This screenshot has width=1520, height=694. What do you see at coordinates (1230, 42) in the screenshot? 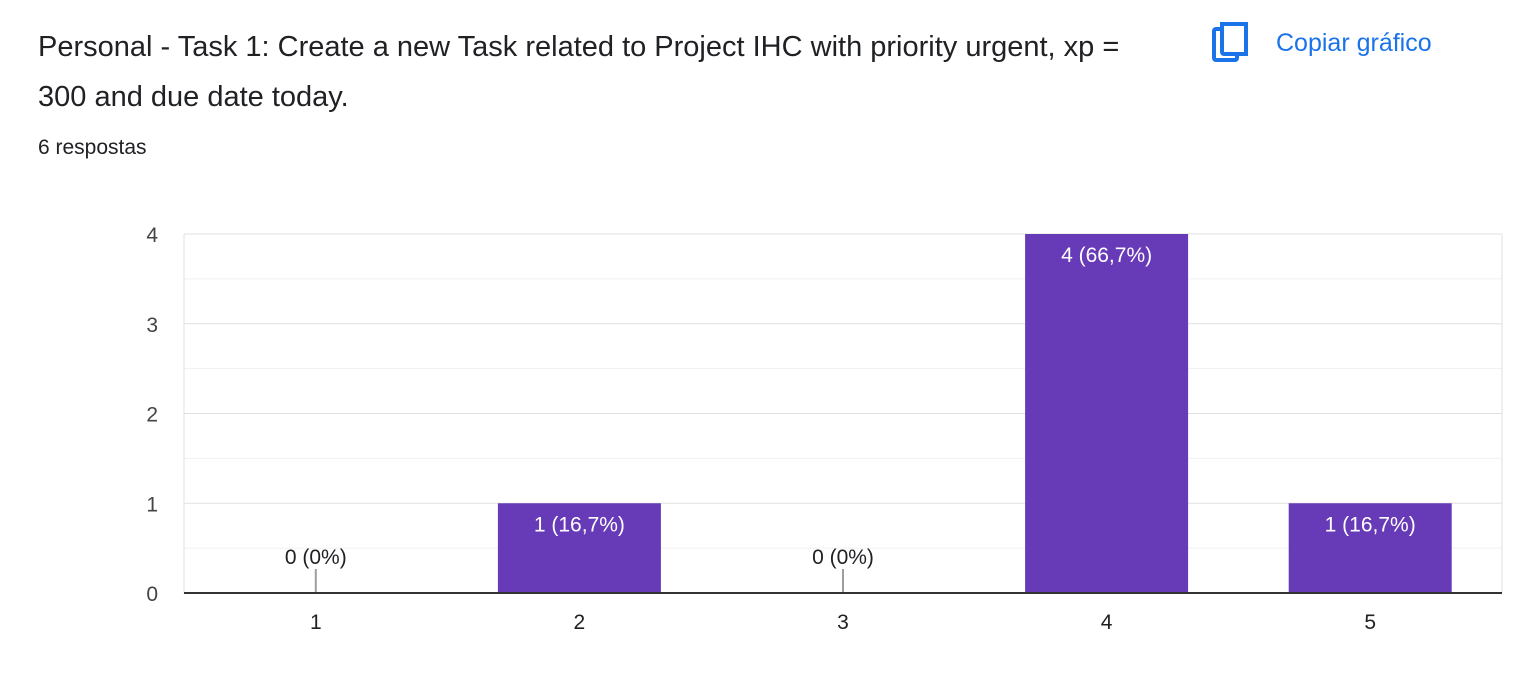
I see `copy-icon` at bounding box center [1230, 42].